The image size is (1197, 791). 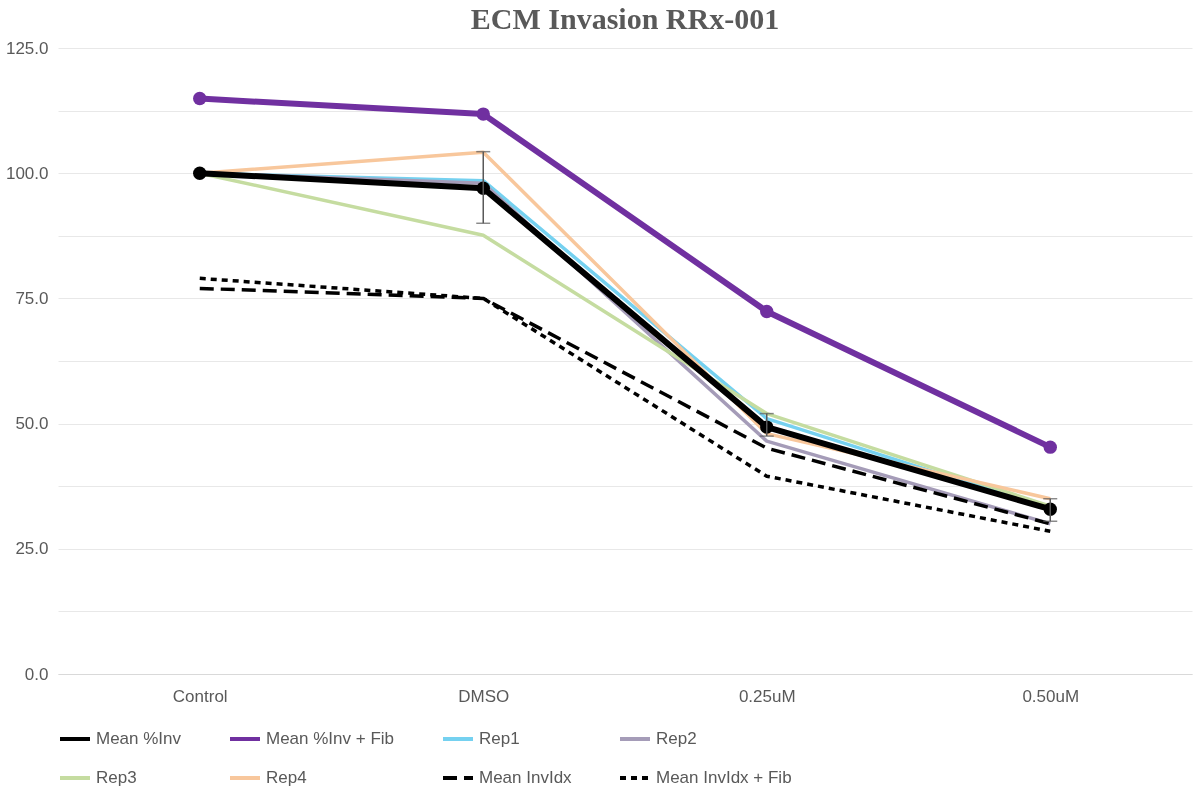 What do you see at coordinates (200, 696) in the screenshot?
I see `x-tick-label: Control` at bounding box center [200, 696].